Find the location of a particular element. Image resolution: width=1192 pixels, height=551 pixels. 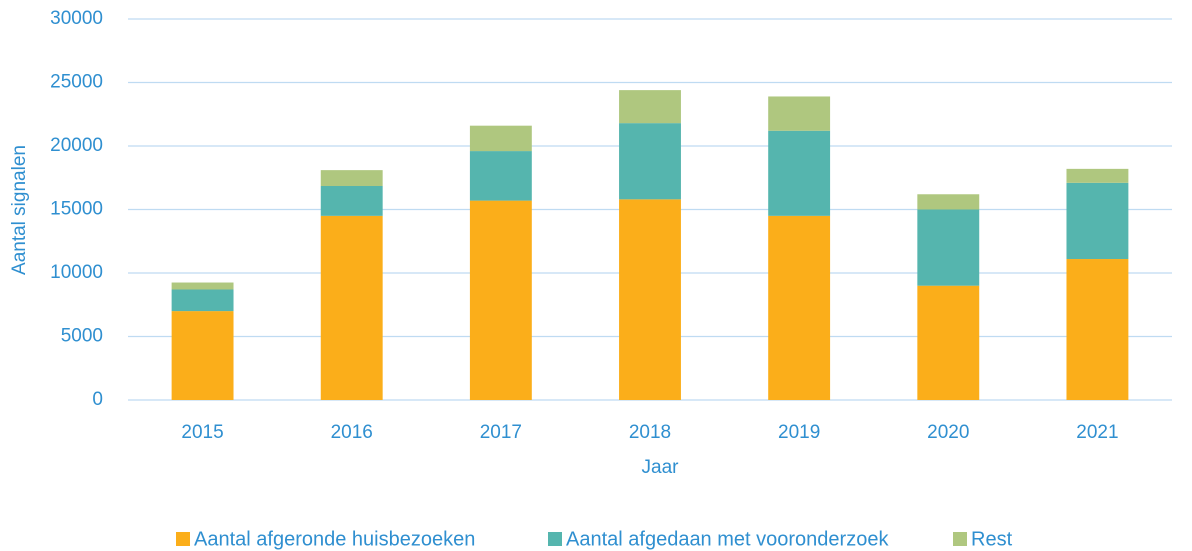

x-tick-label: 2017 is located at coordinates (501, 432).